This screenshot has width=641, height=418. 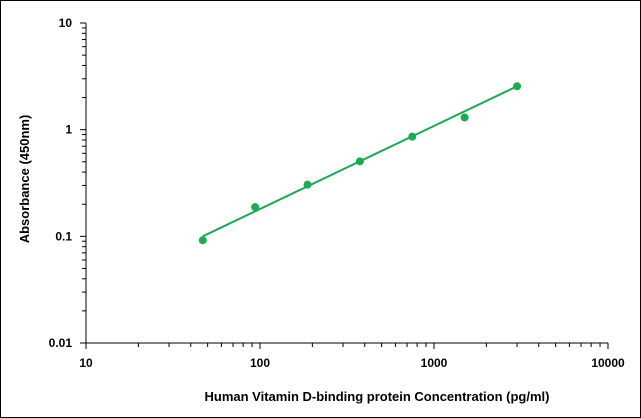 What do you see at coordinates (86, 363) in the screenshot?
I see `x-tick-label: 10` at bounding box center [86, 363].